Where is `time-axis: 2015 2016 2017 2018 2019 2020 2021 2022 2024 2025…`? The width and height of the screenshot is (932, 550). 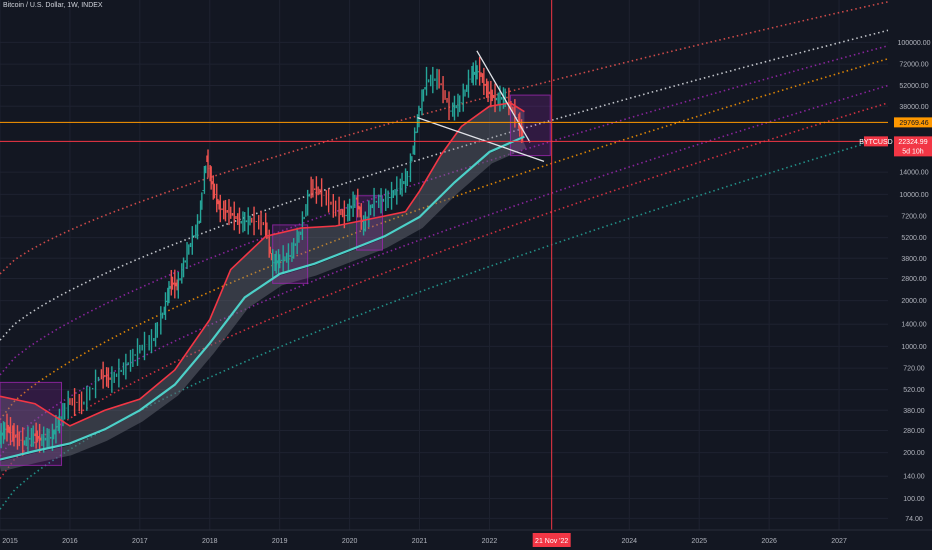 time-axis: 2015 2016 2017 2018 2019 2020 2021 2022 2024 2025… is located at coordinates (466, 539).